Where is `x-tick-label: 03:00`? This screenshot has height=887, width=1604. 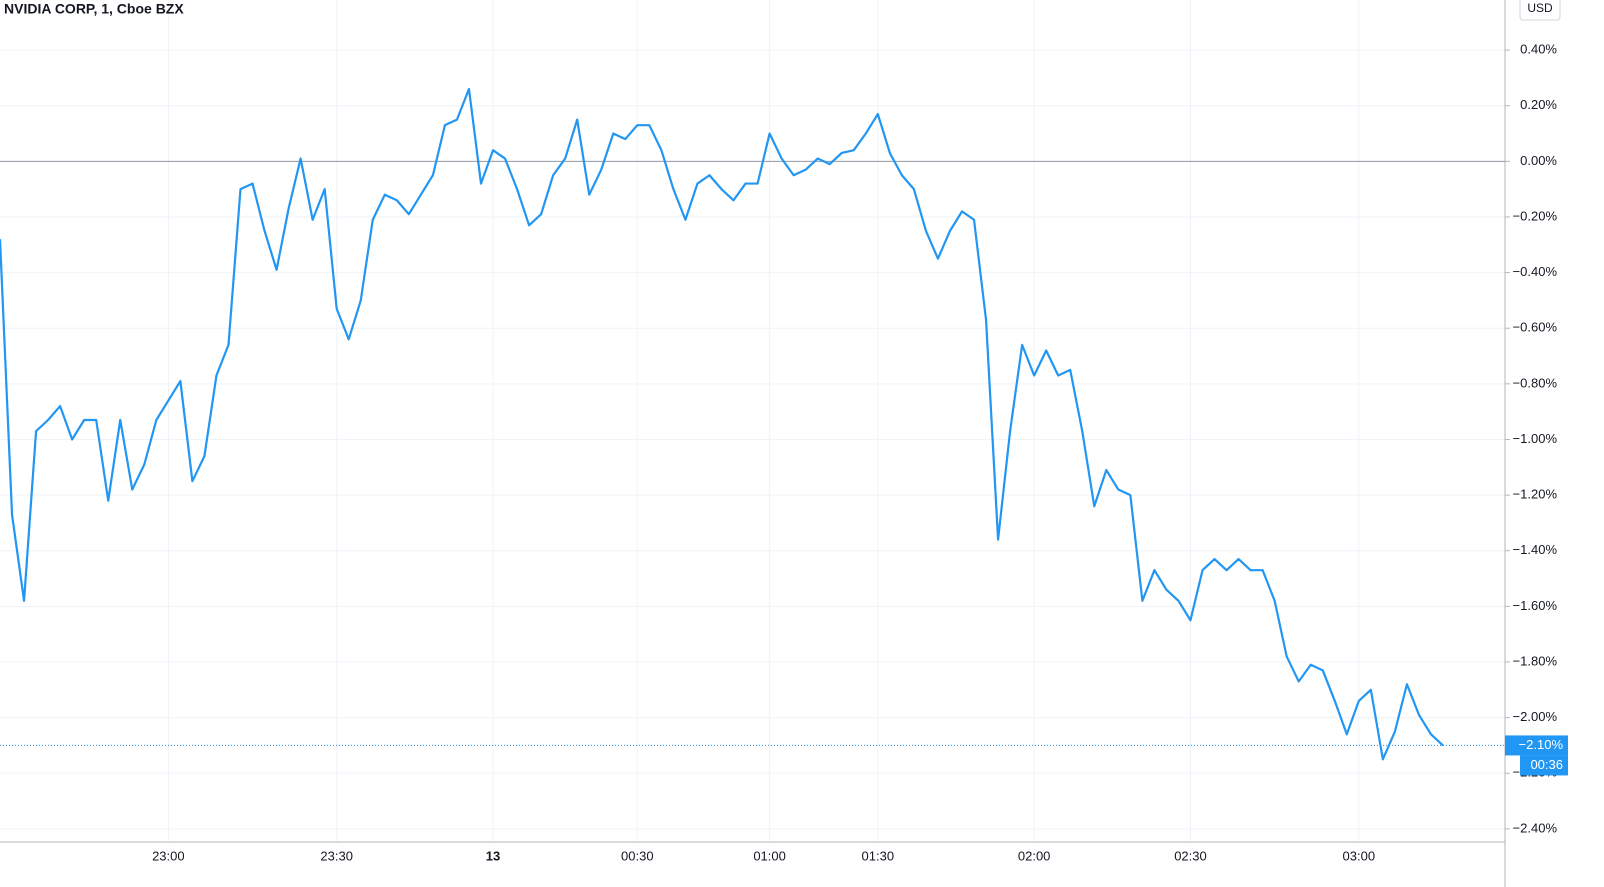
x-tick-label: 03:00 is located at coordinates (1359, 855).